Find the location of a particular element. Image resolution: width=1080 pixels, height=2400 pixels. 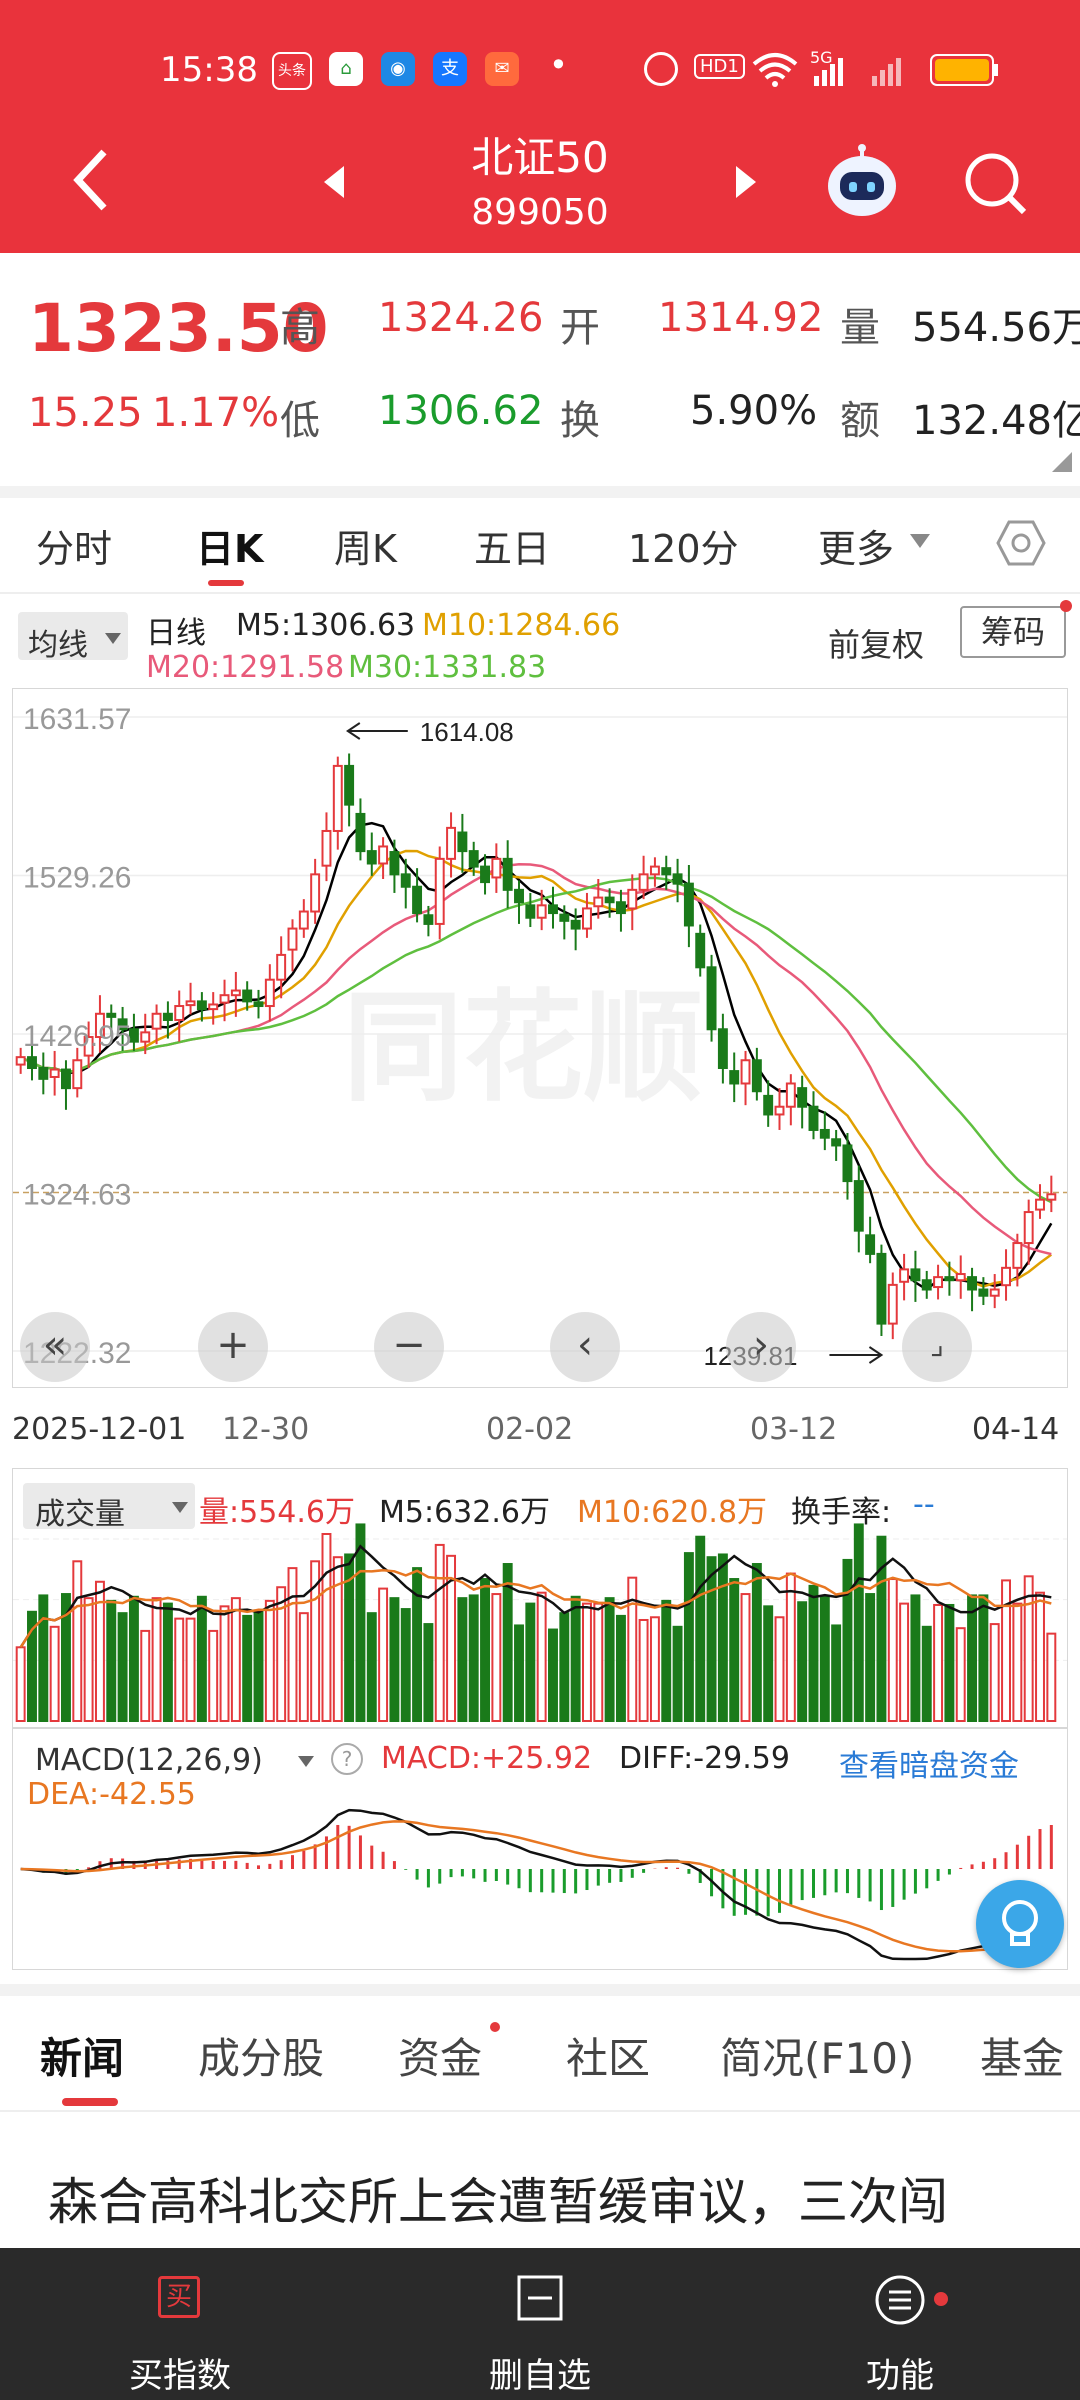

y-tick-label: 1426.95 is located at coordinates (77, 1036).